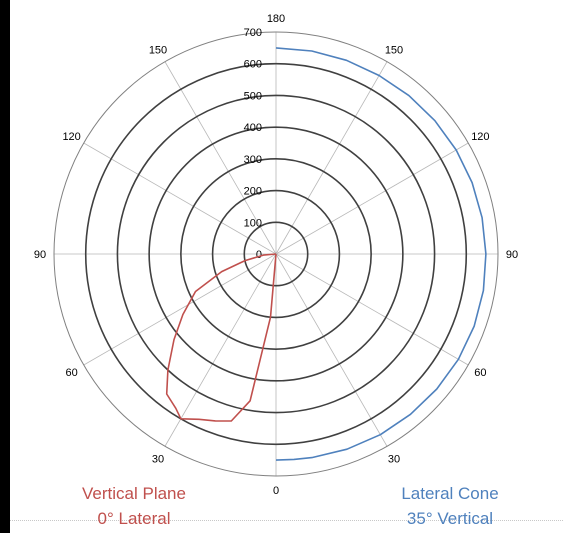 This screenshot has width=563, height=533. What do you see at coordinates (276, 491) in the screenshot?
I see `angle-tick-label: 0` at bounding box center [276, 491].